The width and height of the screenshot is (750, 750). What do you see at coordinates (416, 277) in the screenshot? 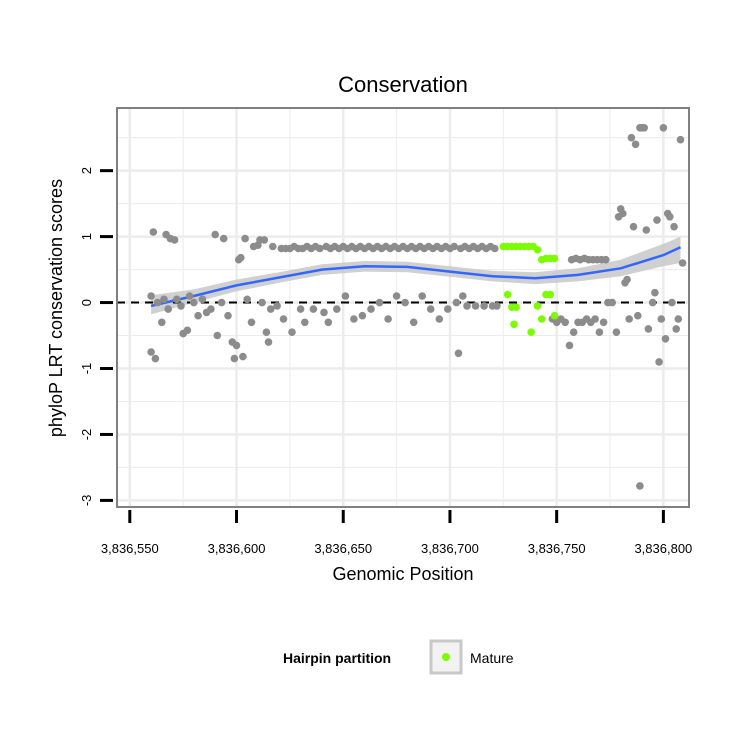
I see `smooth-line-group` at bounding box center [416, 277].